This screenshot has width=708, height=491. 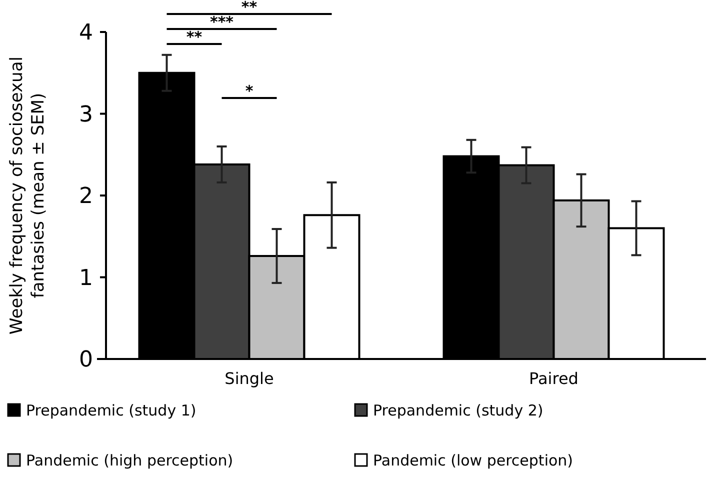 I want to click on y-tick-label: 1, so click(x=86, y=278).